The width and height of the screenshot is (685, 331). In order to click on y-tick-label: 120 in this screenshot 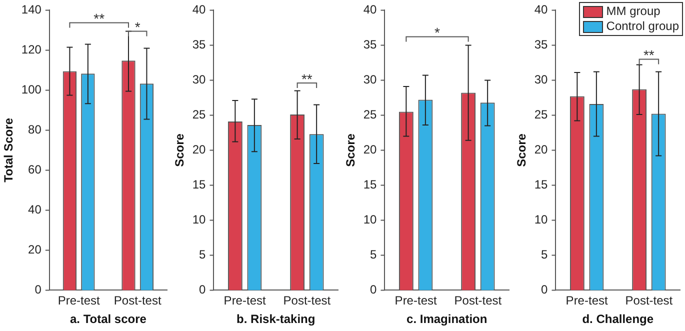, I will do `click(31, 49)`.